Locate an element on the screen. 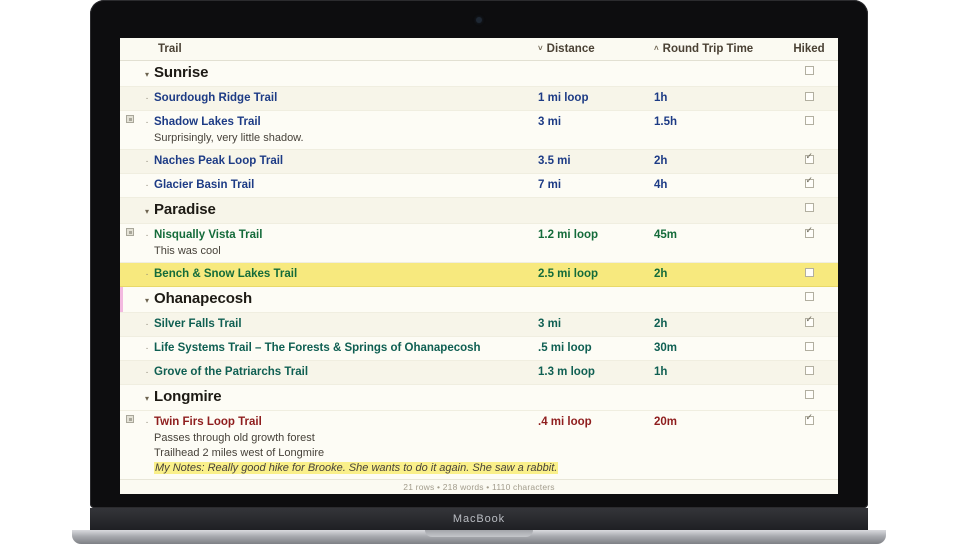  table-row: · Silver Falls Trail 3 mi 2h is located at coordinates (479, 325).